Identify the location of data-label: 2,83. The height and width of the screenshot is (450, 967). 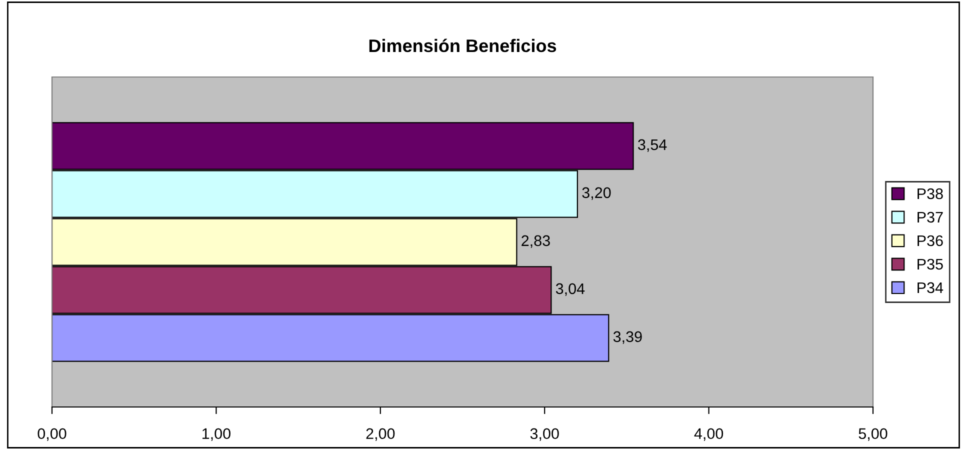
(536, 241).